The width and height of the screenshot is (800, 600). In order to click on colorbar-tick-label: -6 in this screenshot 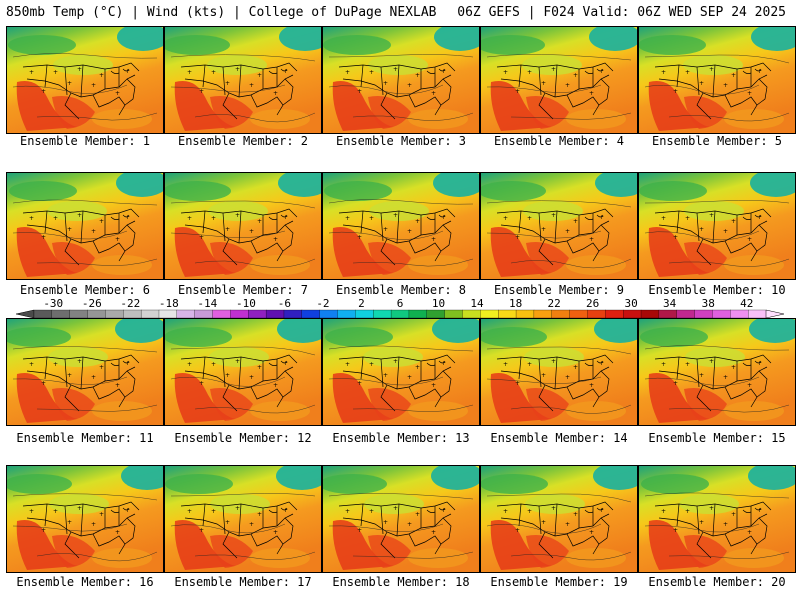, I will do `click(284, 303)`.